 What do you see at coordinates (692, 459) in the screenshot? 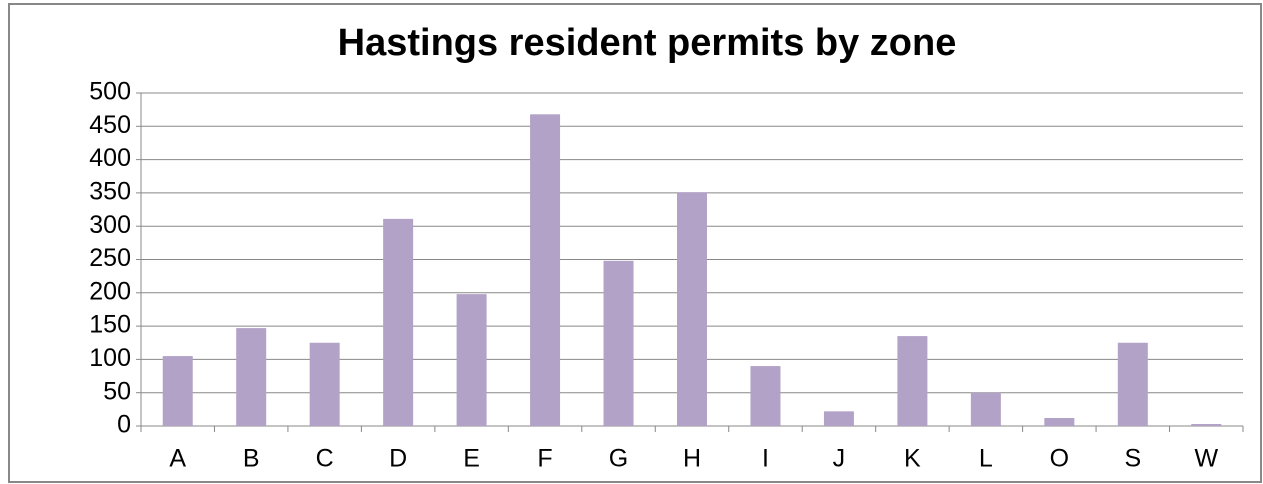
I see `x-tick-label: H` at bounding box center [692, 459].